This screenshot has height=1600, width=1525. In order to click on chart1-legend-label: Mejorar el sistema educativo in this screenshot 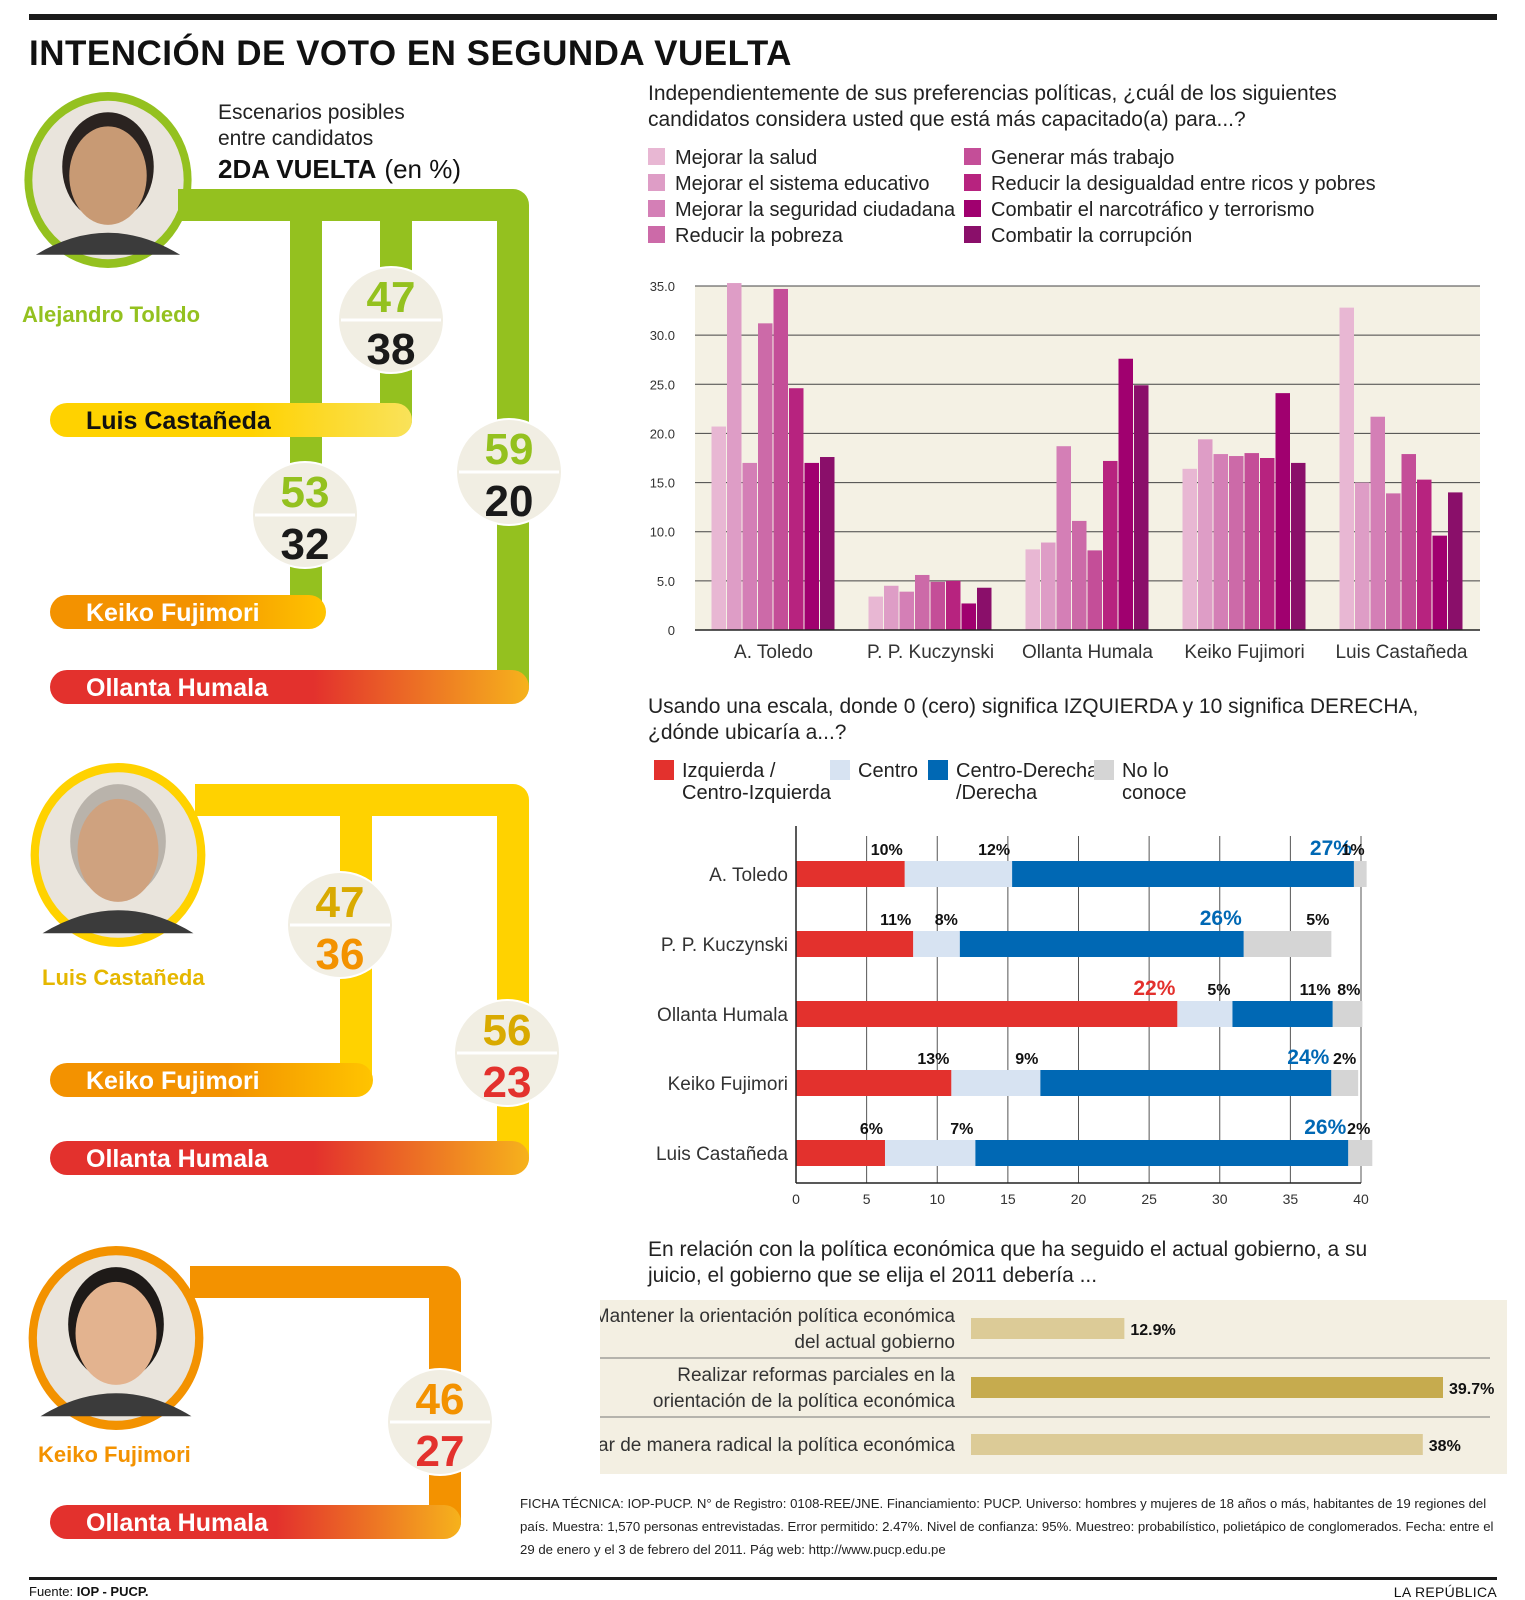, I will do `click(802, 184)`.